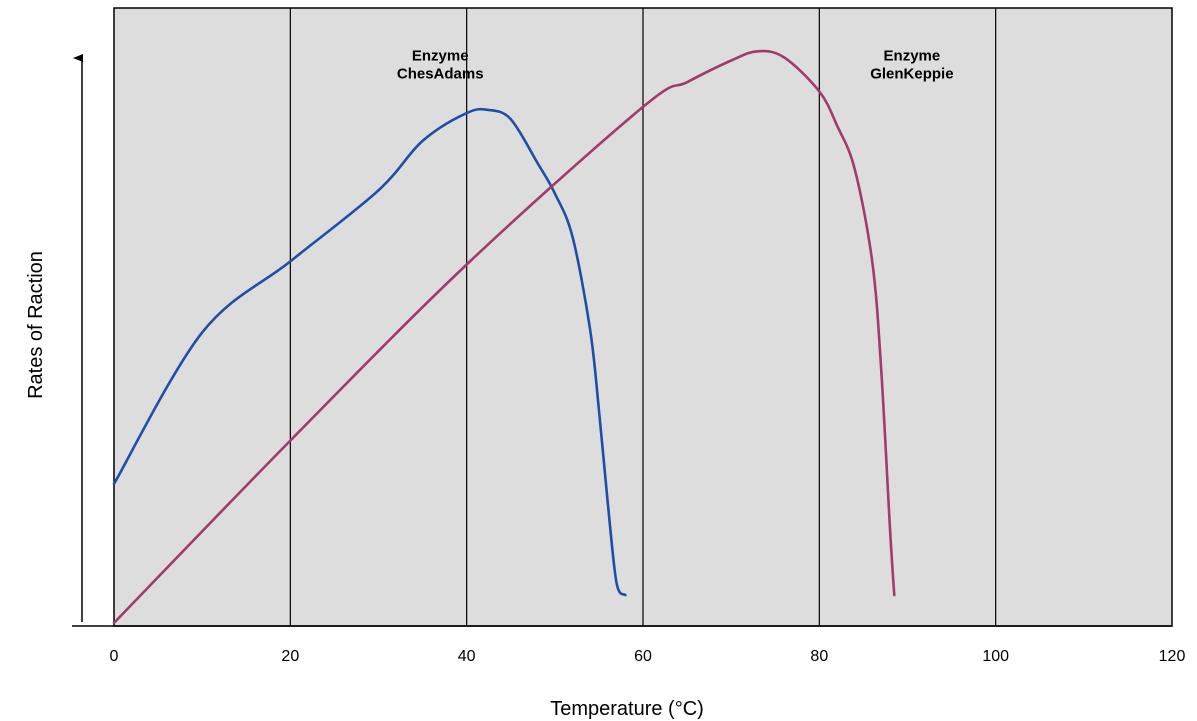 This screenshot has width=1197, height=721. I want to click on series-label: ChesAdams, so click(440, 74).